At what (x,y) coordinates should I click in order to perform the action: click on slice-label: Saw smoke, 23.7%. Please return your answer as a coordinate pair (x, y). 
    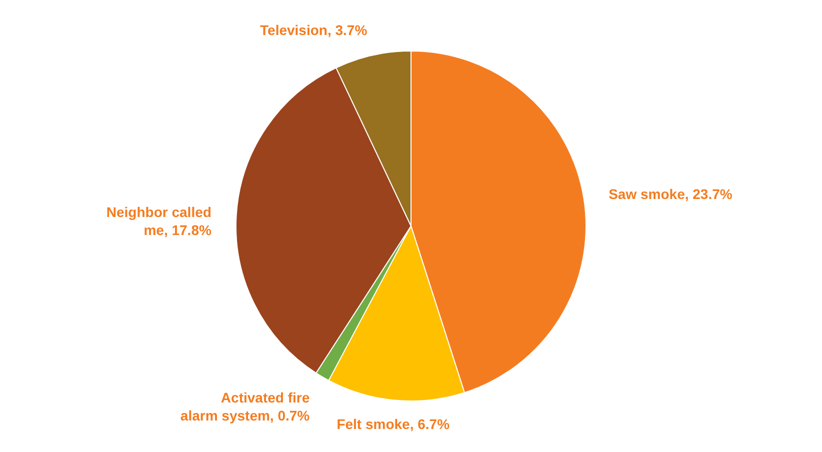
    Looking at the image, I should click on (670, 194).